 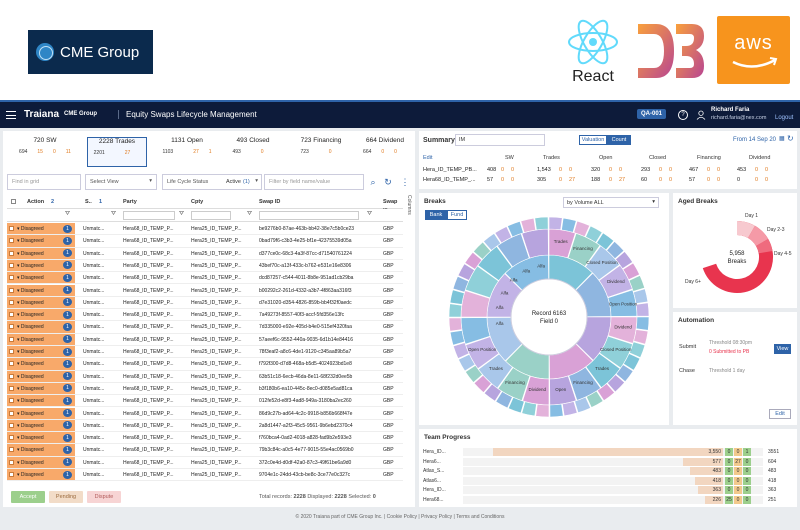 I want to click on more-options-icon: ⋮, so click(x=405, y=182).